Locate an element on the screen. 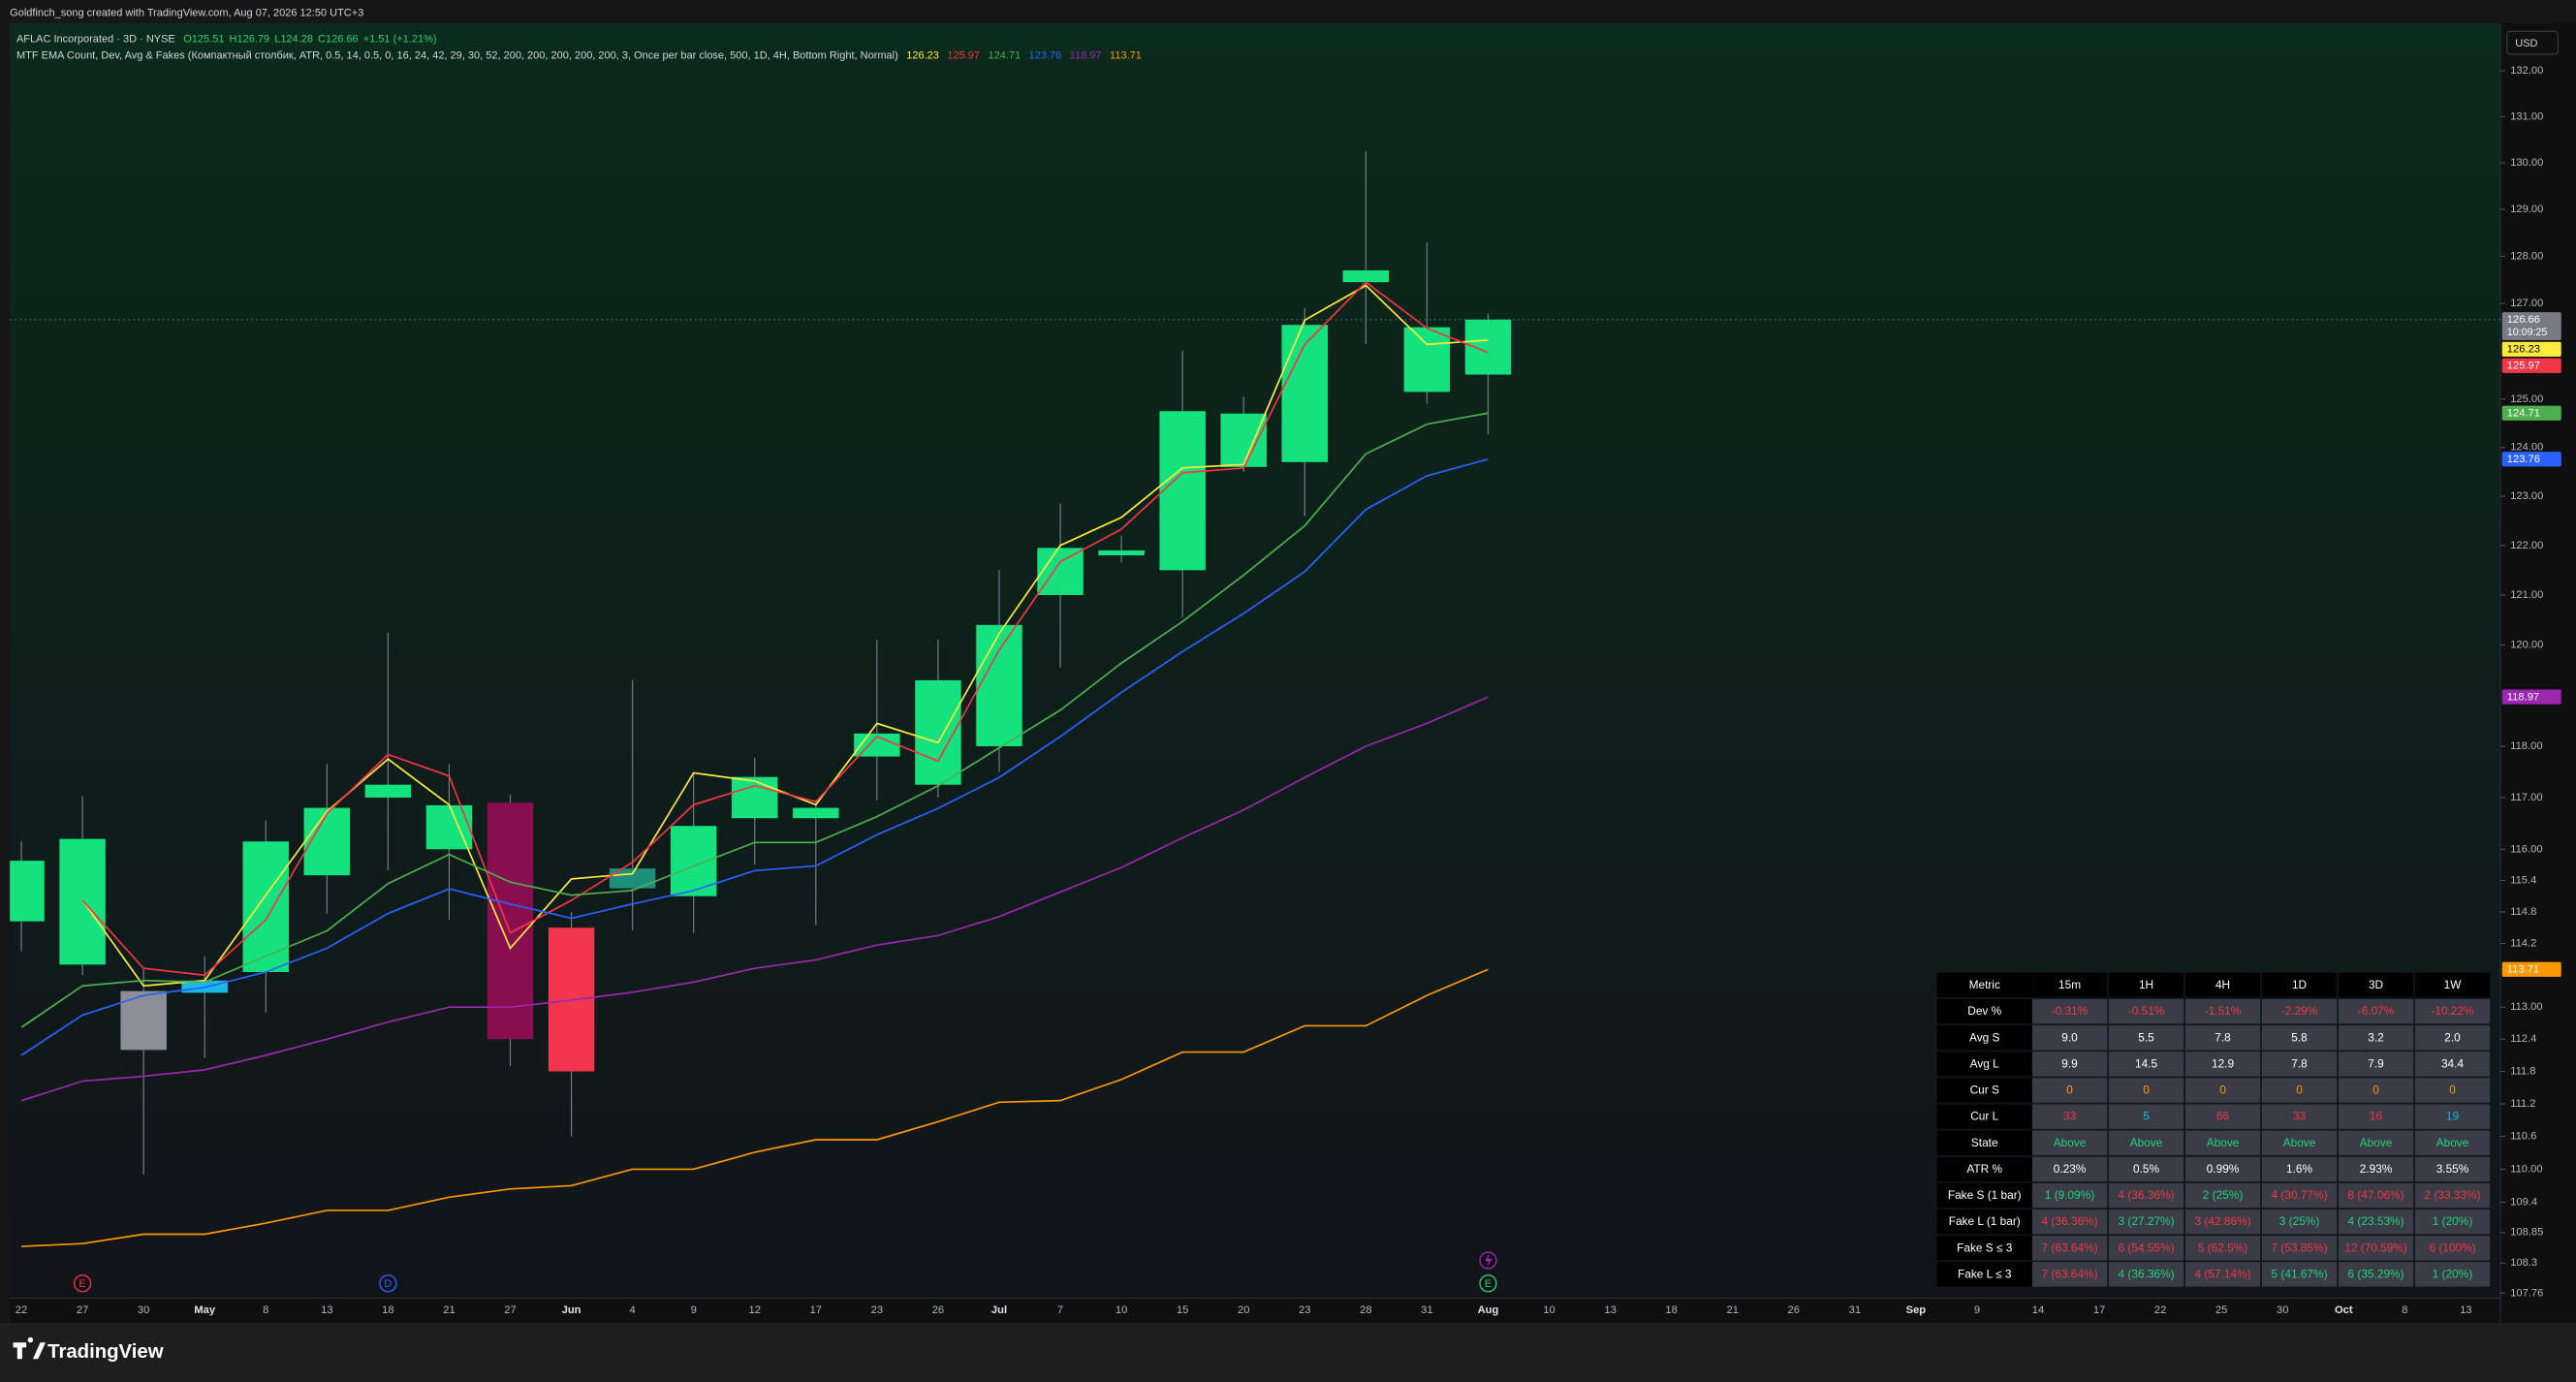 Image resolution: width=2576 pixels, height=1382 pixels. table-value: 7 (53.85%) is located at coordinates (2300, 1247).